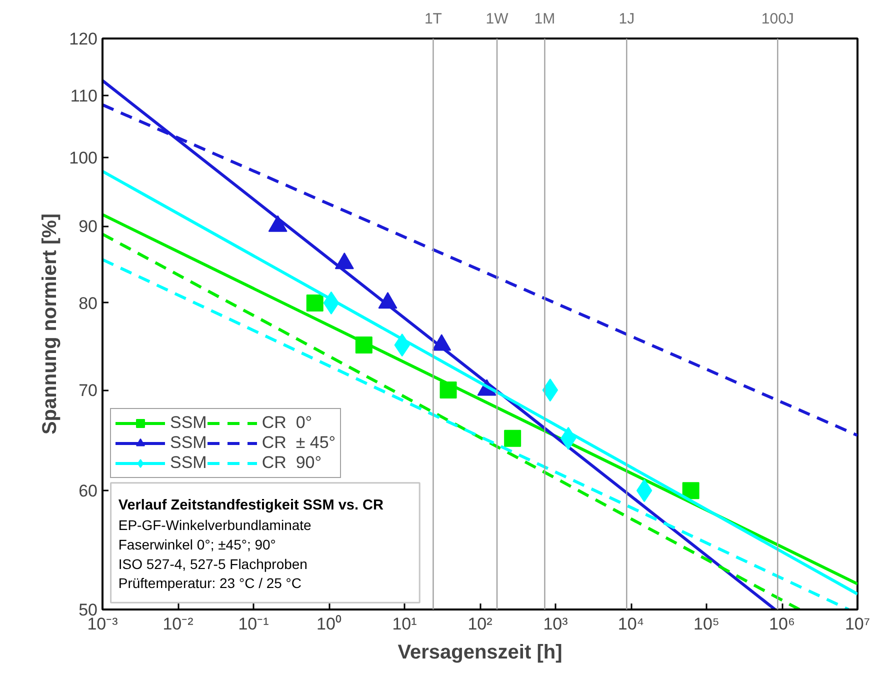  I want to click on annotation: Prüftemperatur: 23 °C / 25 °C, so click(210, 583).